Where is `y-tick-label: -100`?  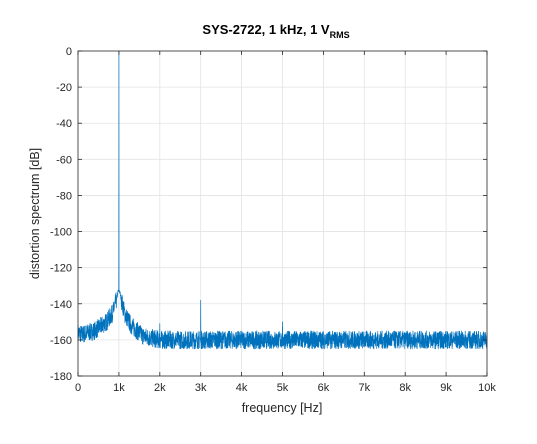 y-tick-label: -100 is located at coordinates (61, 233).